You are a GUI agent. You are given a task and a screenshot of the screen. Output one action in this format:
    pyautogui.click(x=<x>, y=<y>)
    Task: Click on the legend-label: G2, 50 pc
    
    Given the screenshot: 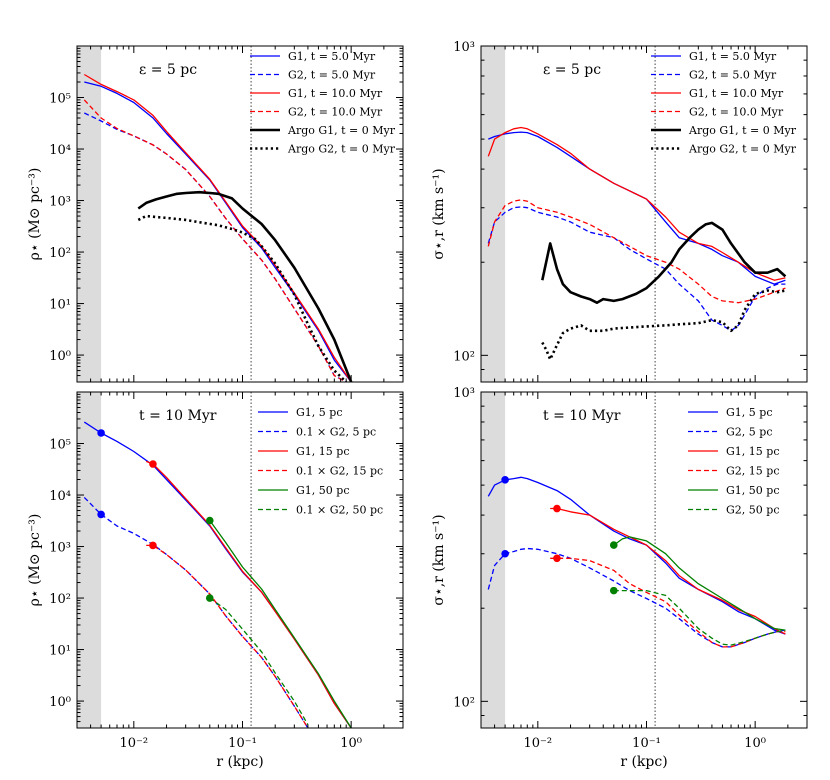 What is the action you would take?
    pyautogui.click(x=752, y=510)
    